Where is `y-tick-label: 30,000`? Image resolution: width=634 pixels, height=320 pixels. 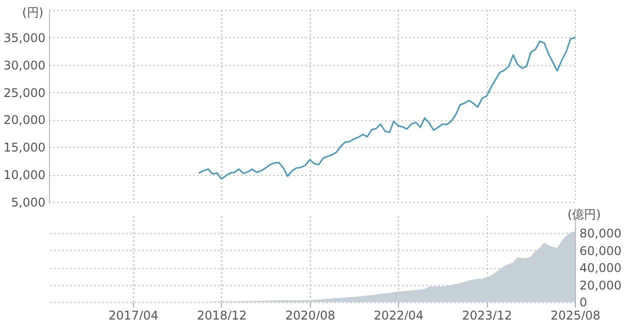 y-tick-label: 30,000 is located at coordinates (25, 65).